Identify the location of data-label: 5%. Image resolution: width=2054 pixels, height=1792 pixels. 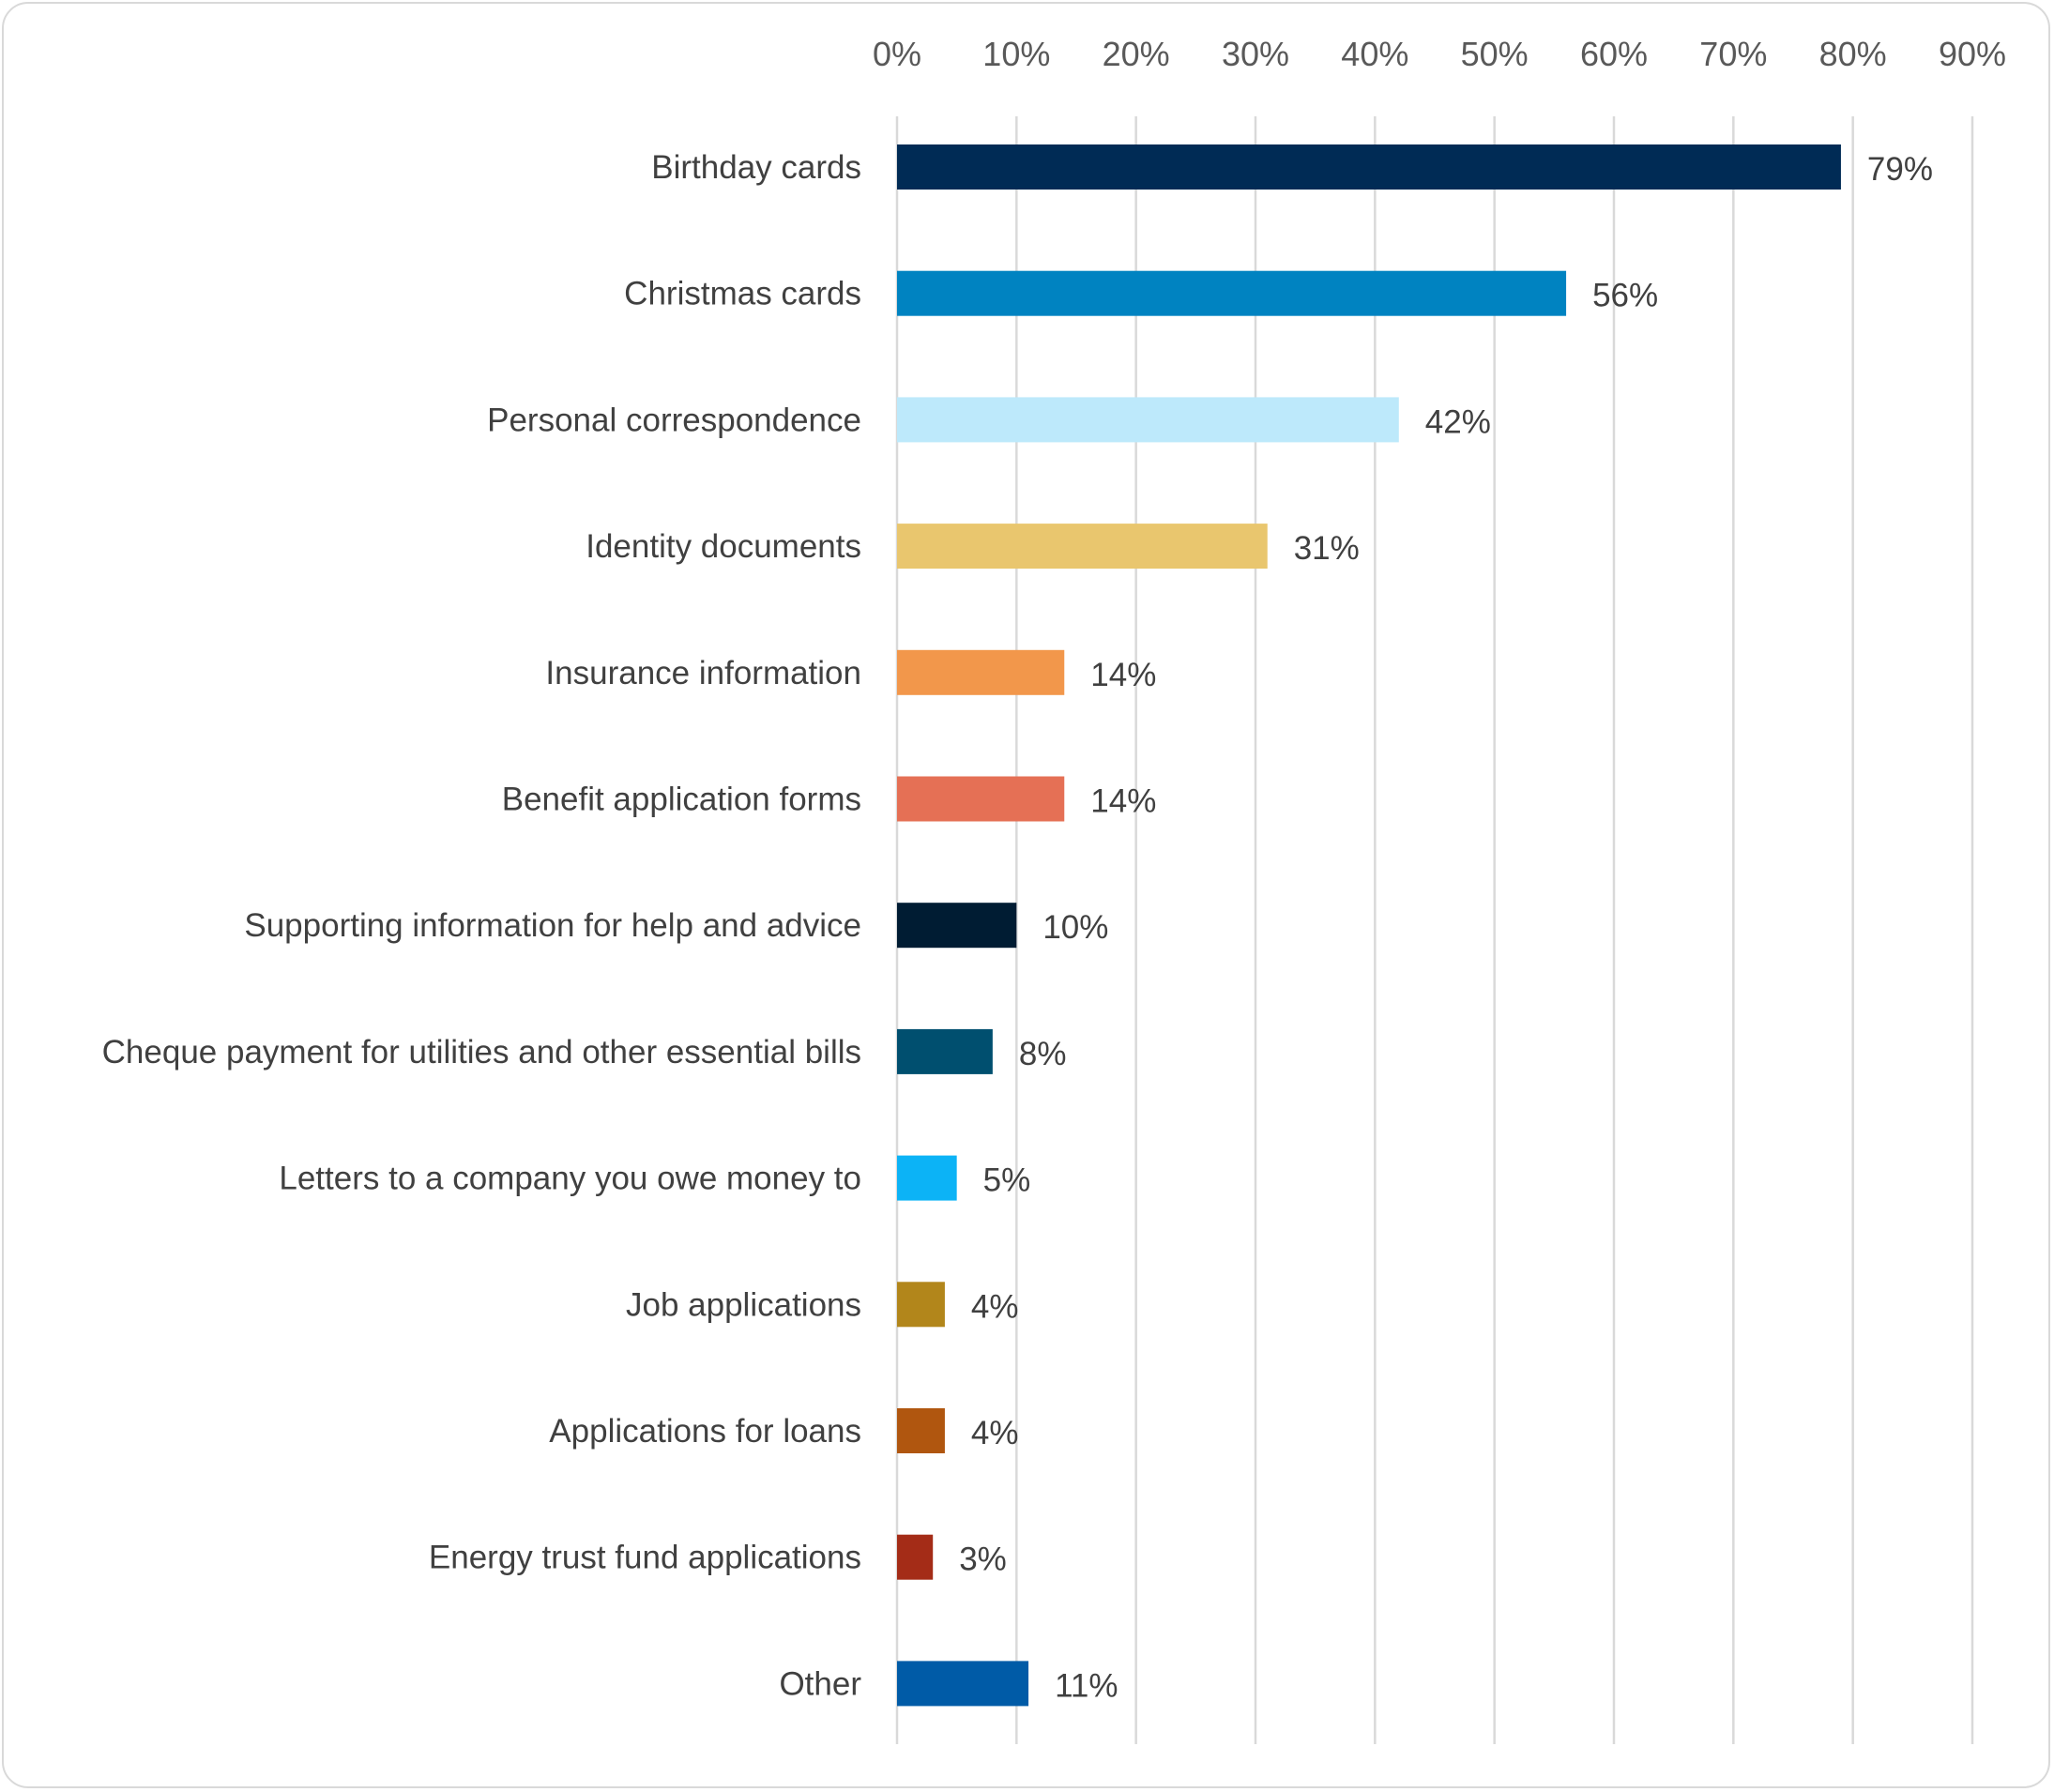
(1007, 1180).